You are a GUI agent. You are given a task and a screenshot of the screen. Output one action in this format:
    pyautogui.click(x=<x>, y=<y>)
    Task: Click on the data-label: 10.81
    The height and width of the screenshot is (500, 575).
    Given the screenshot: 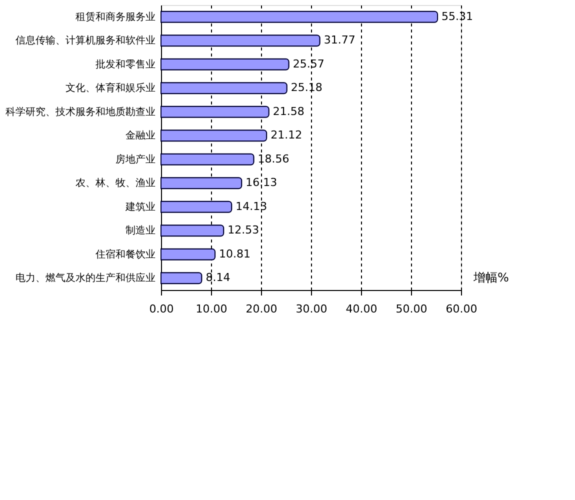 What is the action you would take?
    pyautogui.click(x=235, y=253)
    